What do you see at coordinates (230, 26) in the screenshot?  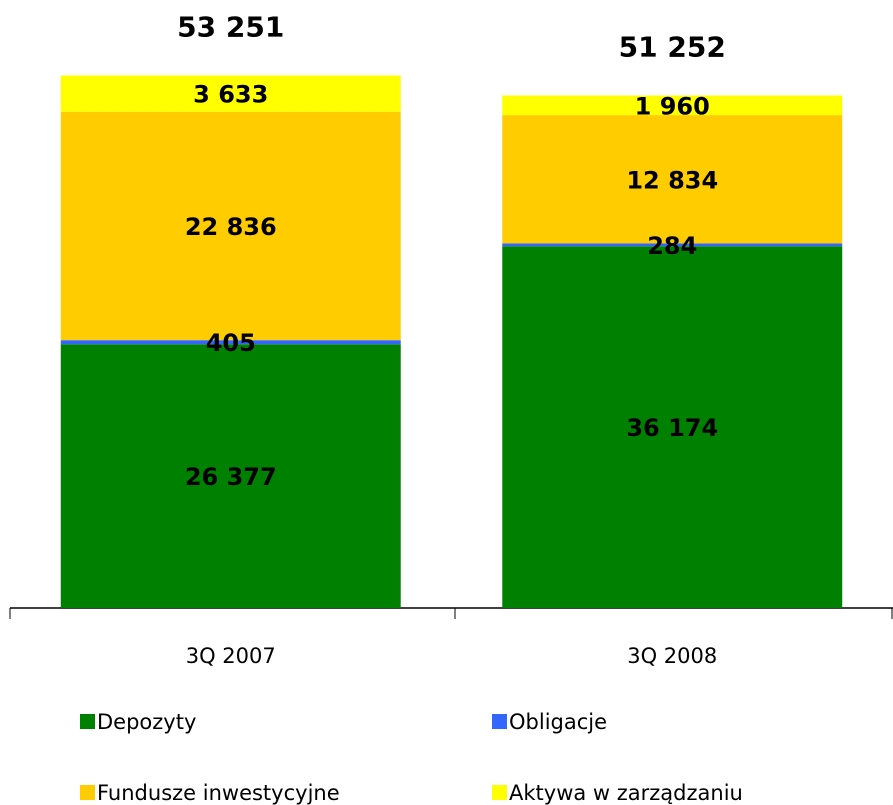 I see `total-label: 53 251` at bounding box center [230, 26].